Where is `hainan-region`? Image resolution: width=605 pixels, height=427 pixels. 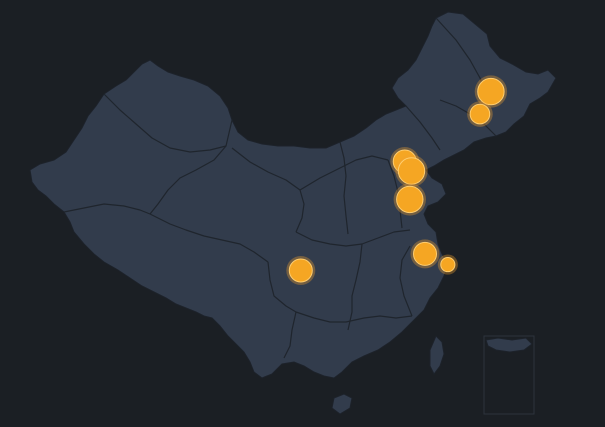
hainan-region is located at coordinates (342, 404).